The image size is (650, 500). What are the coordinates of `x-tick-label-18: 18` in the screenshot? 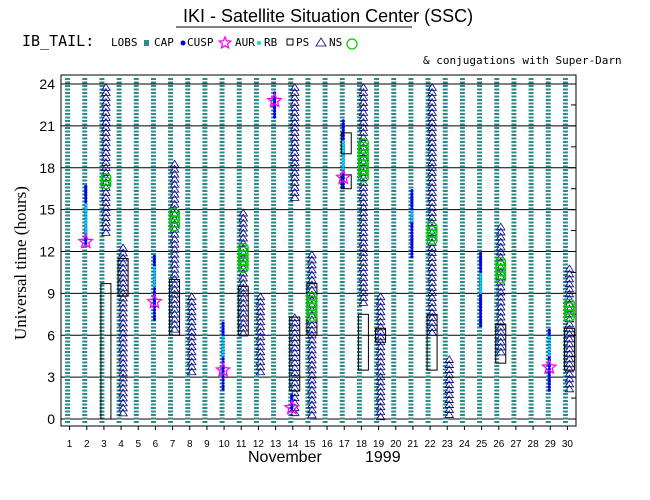 It's located at (362, 444).